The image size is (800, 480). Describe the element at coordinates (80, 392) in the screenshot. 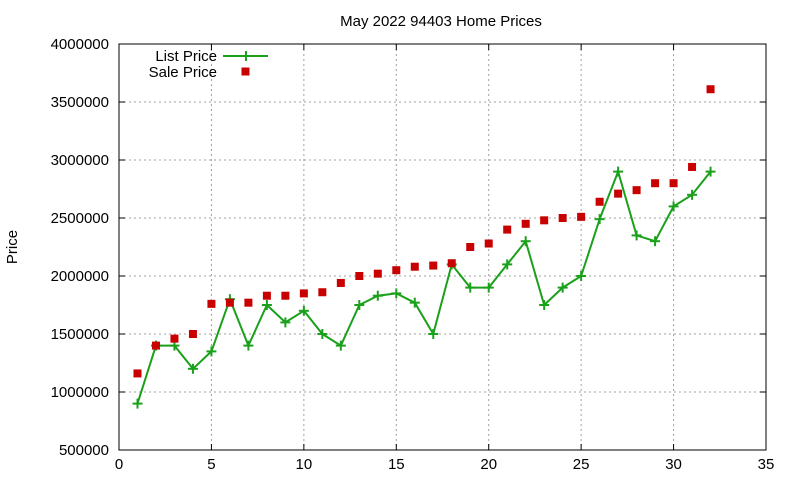

I see `y-tick-label: 1000000` at that location.